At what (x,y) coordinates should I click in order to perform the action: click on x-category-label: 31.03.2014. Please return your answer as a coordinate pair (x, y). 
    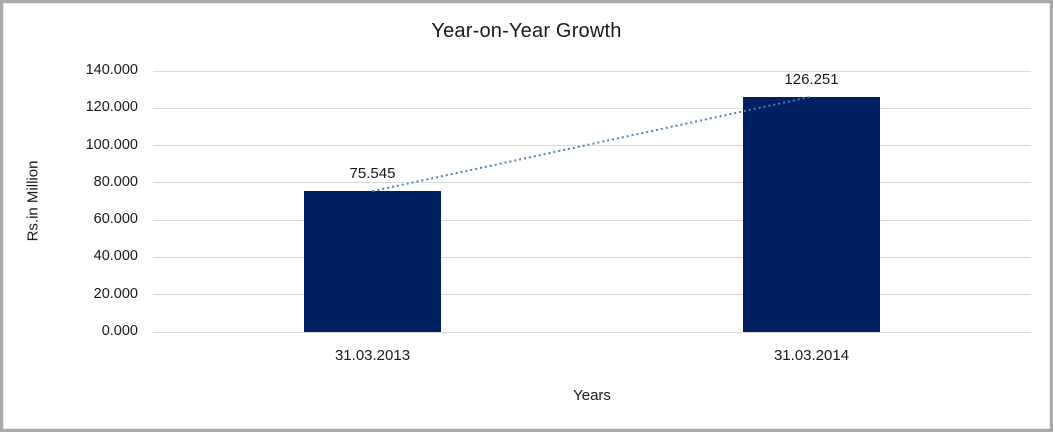
    Looking at the image, I should click on (811, 355).